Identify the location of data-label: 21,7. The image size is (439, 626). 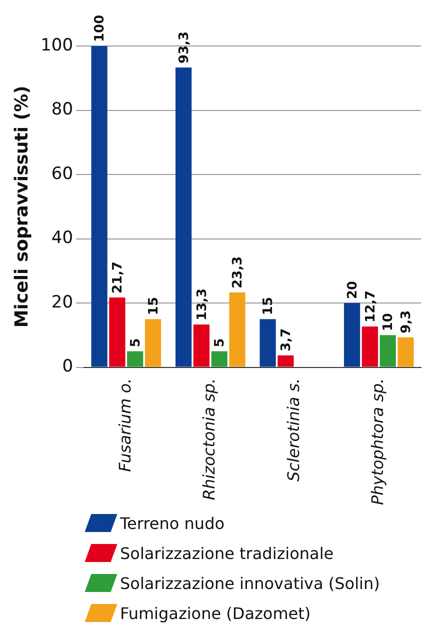
(118, 277).